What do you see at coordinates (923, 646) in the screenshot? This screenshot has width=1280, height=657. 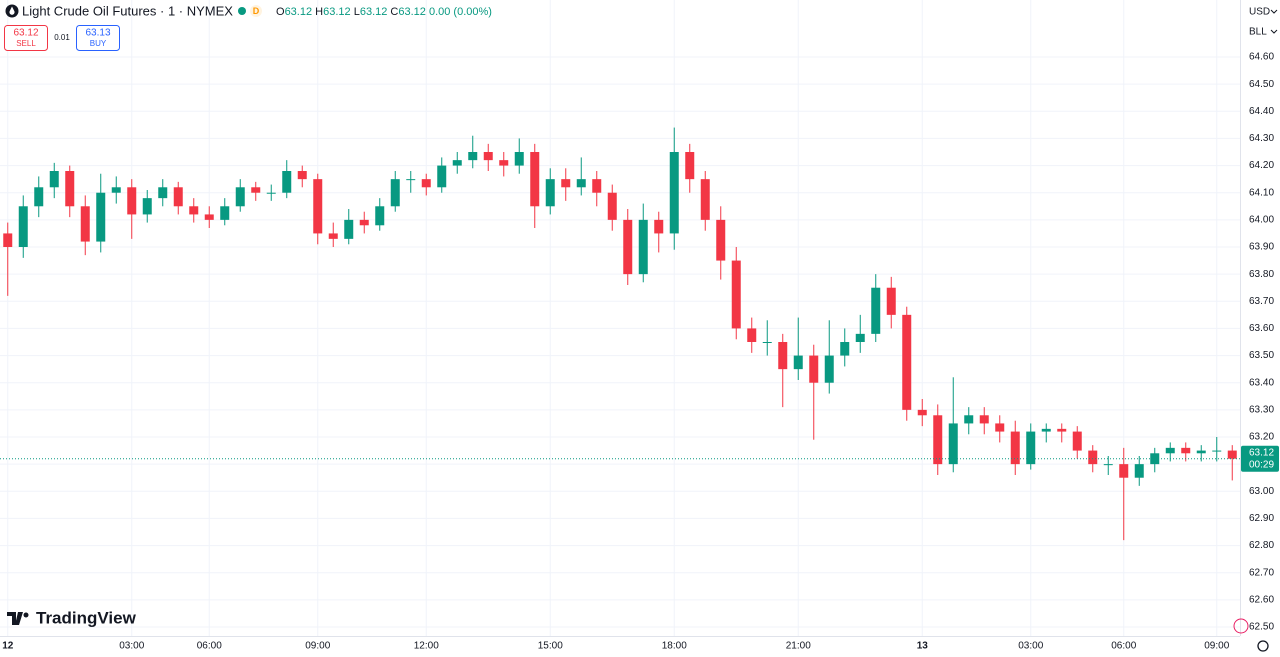 I see `x-tick-label: 13` at bounding box center [923, 646].